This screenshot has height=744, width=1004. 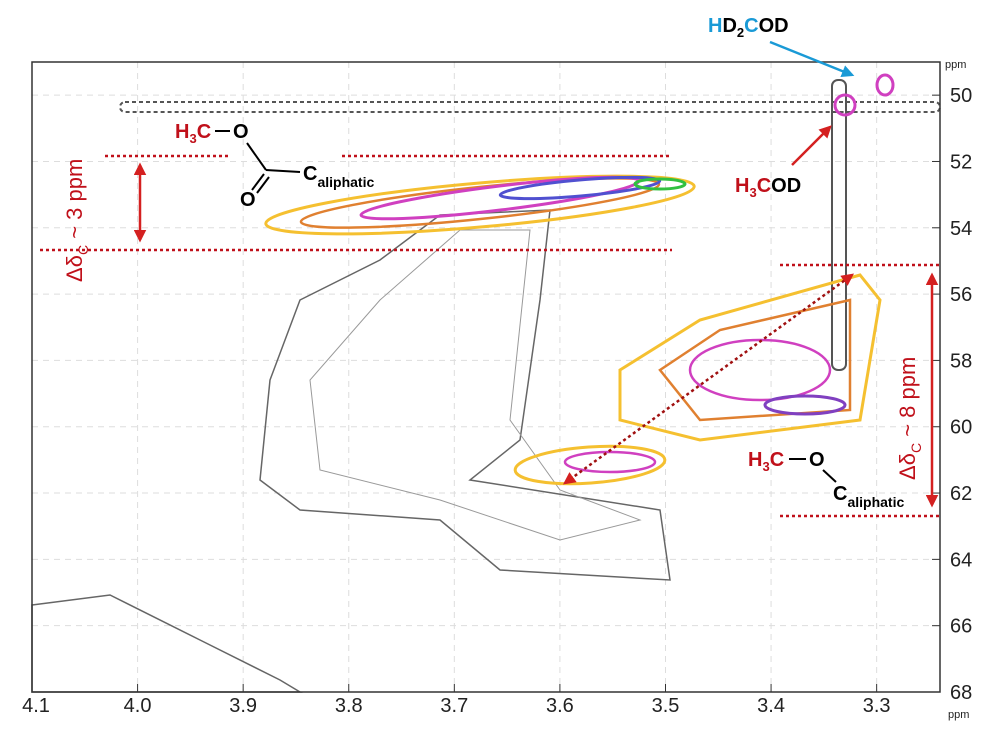 I want to click on ether-shift-range: ΔδC ~ 8 ppm, so click(x=909, y=418).